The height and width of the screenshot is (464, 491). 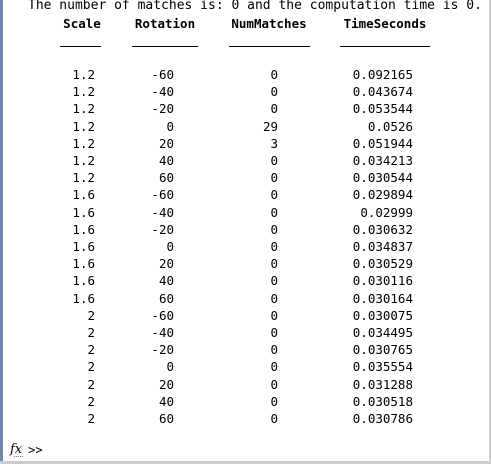 What do you see at coordinates (35, 450) in the screenshot?
I see `prompt-symbol: >>` at bounding box center [35, 450].